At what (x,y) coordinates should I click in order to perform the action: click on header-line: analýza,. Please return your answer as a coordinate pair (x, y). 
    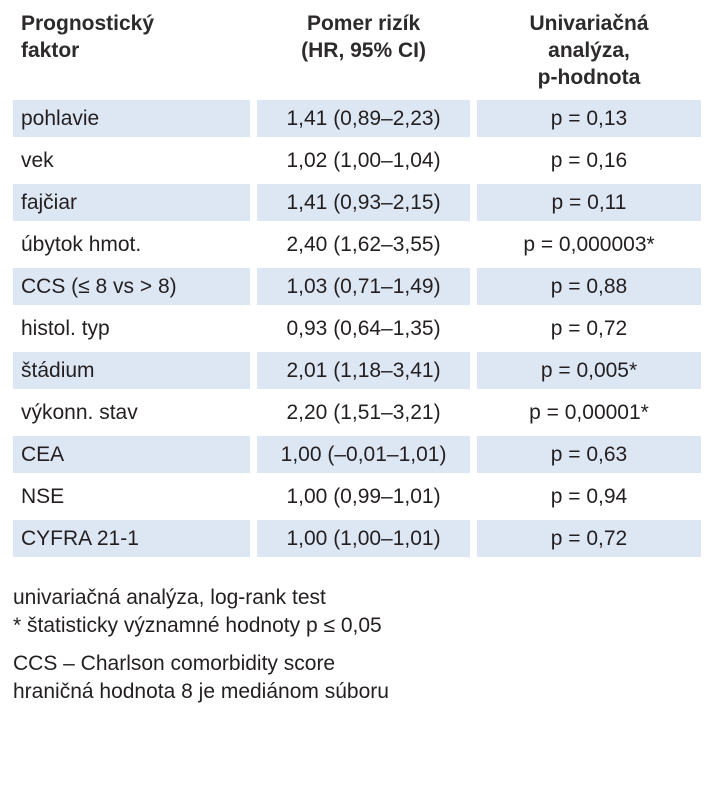
    Looking at the image, I should click on (589, 50).